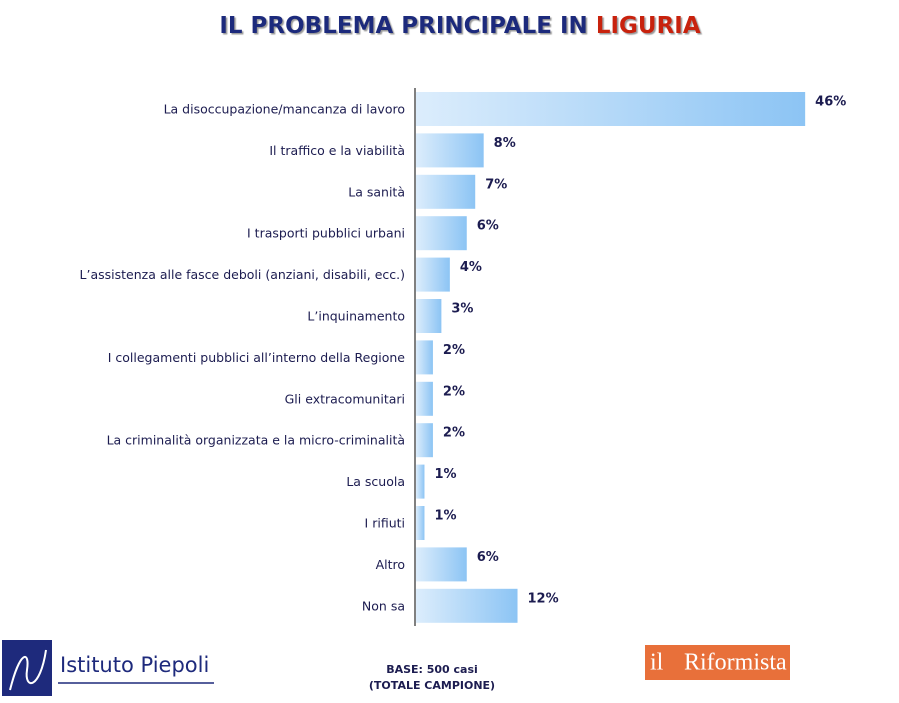 The image size is (899, 703). Describe the element at coordinates (385, 523) in the screenshot. I see `category-label: I rifiuti` at that location.